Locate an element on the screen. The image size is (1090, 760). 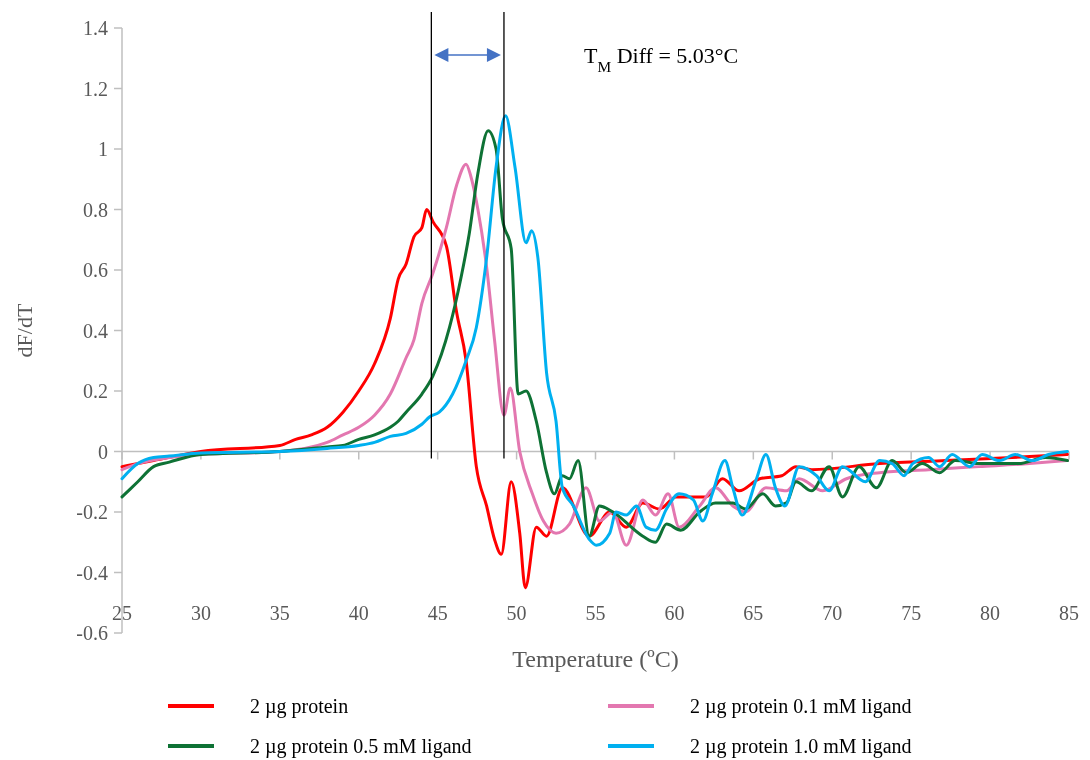
y-tick-label: 1.2 is located at coordinates (95, 88).